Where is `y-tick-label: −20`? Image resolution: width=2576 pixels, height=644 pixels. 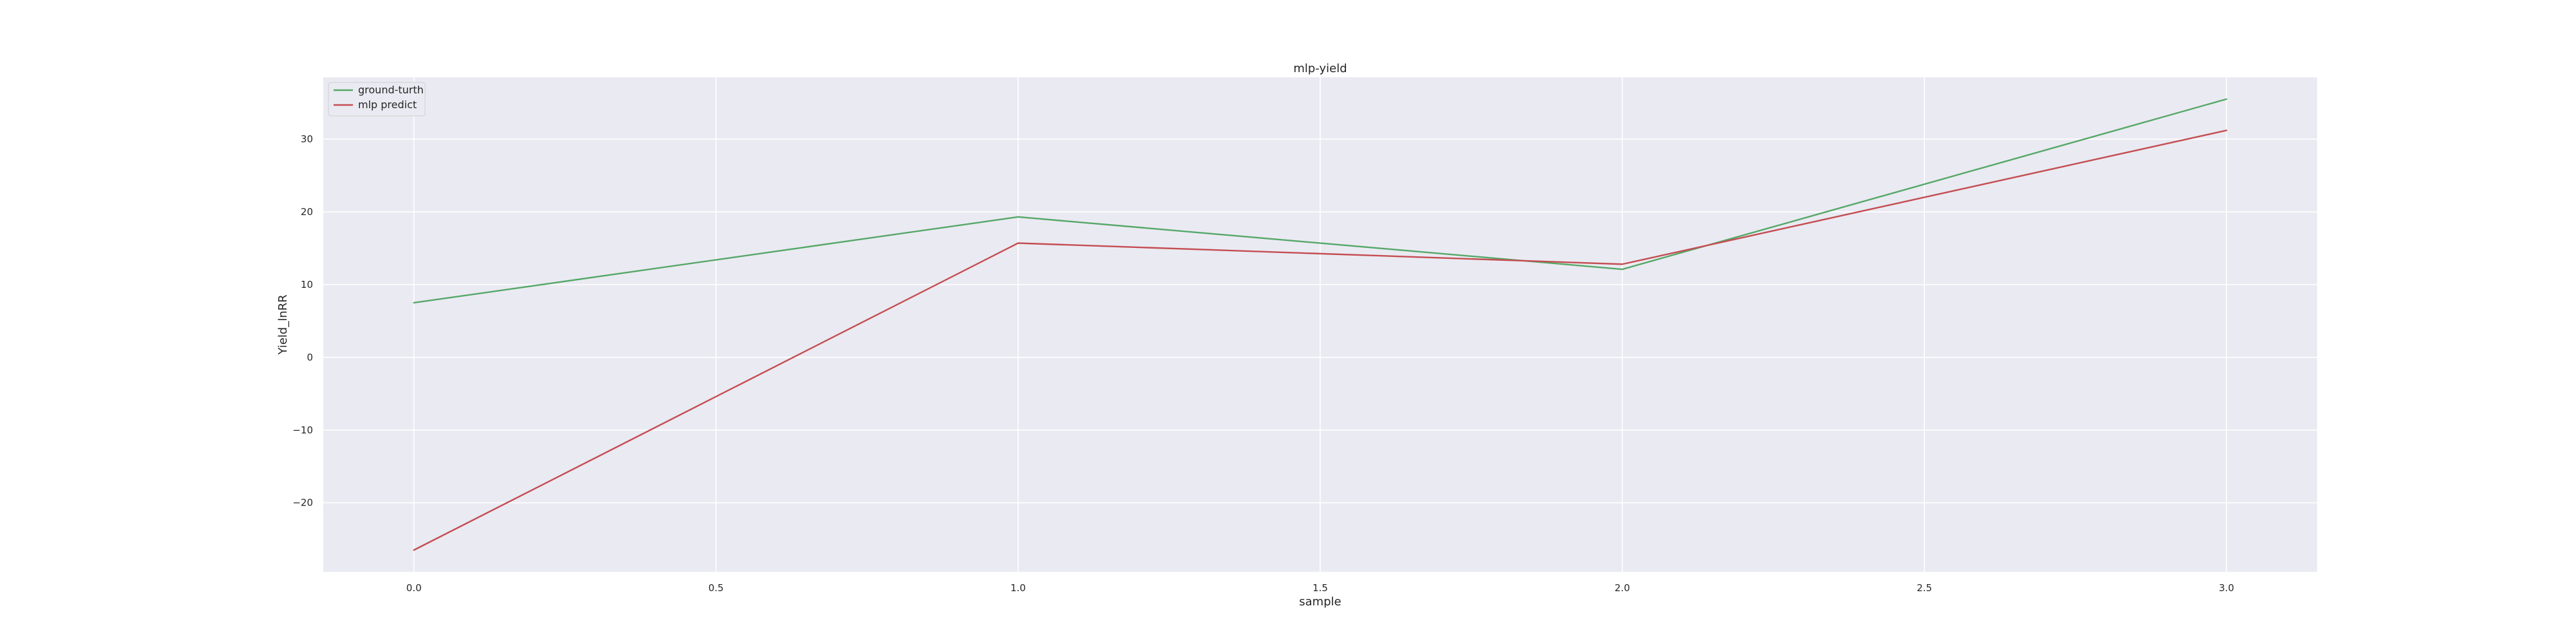 y-tick-label: −20 is located at coordinates (302, 503).